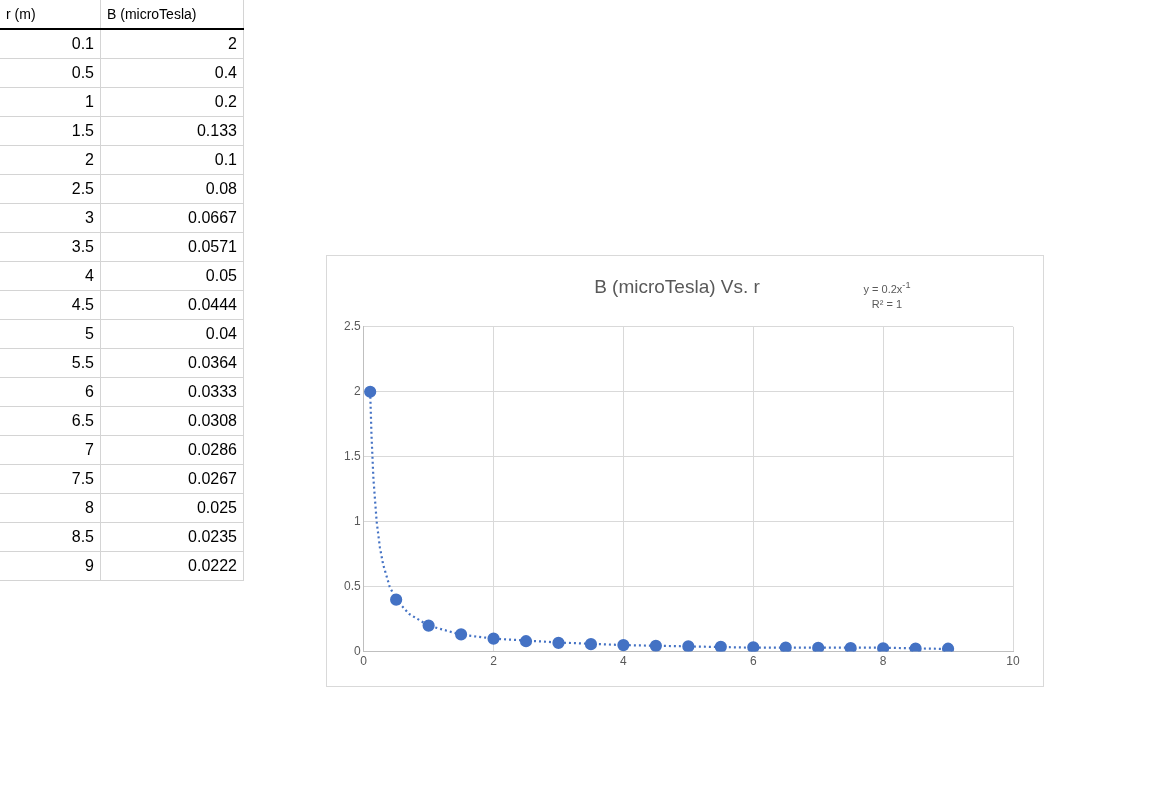 This screenshot has width=1168, height=806. Describe the element at coordinates (172, 188) in the screenshot. I see `text: 0.08` at that location.